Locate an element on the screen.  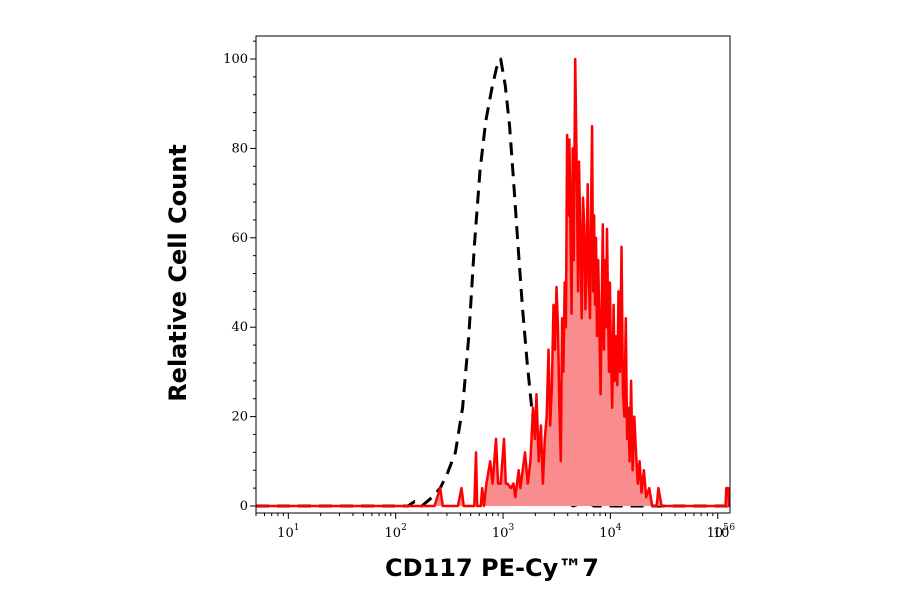
x-axis-title: CD117 PE-Cy™7 is located at coordinates (492, 568).